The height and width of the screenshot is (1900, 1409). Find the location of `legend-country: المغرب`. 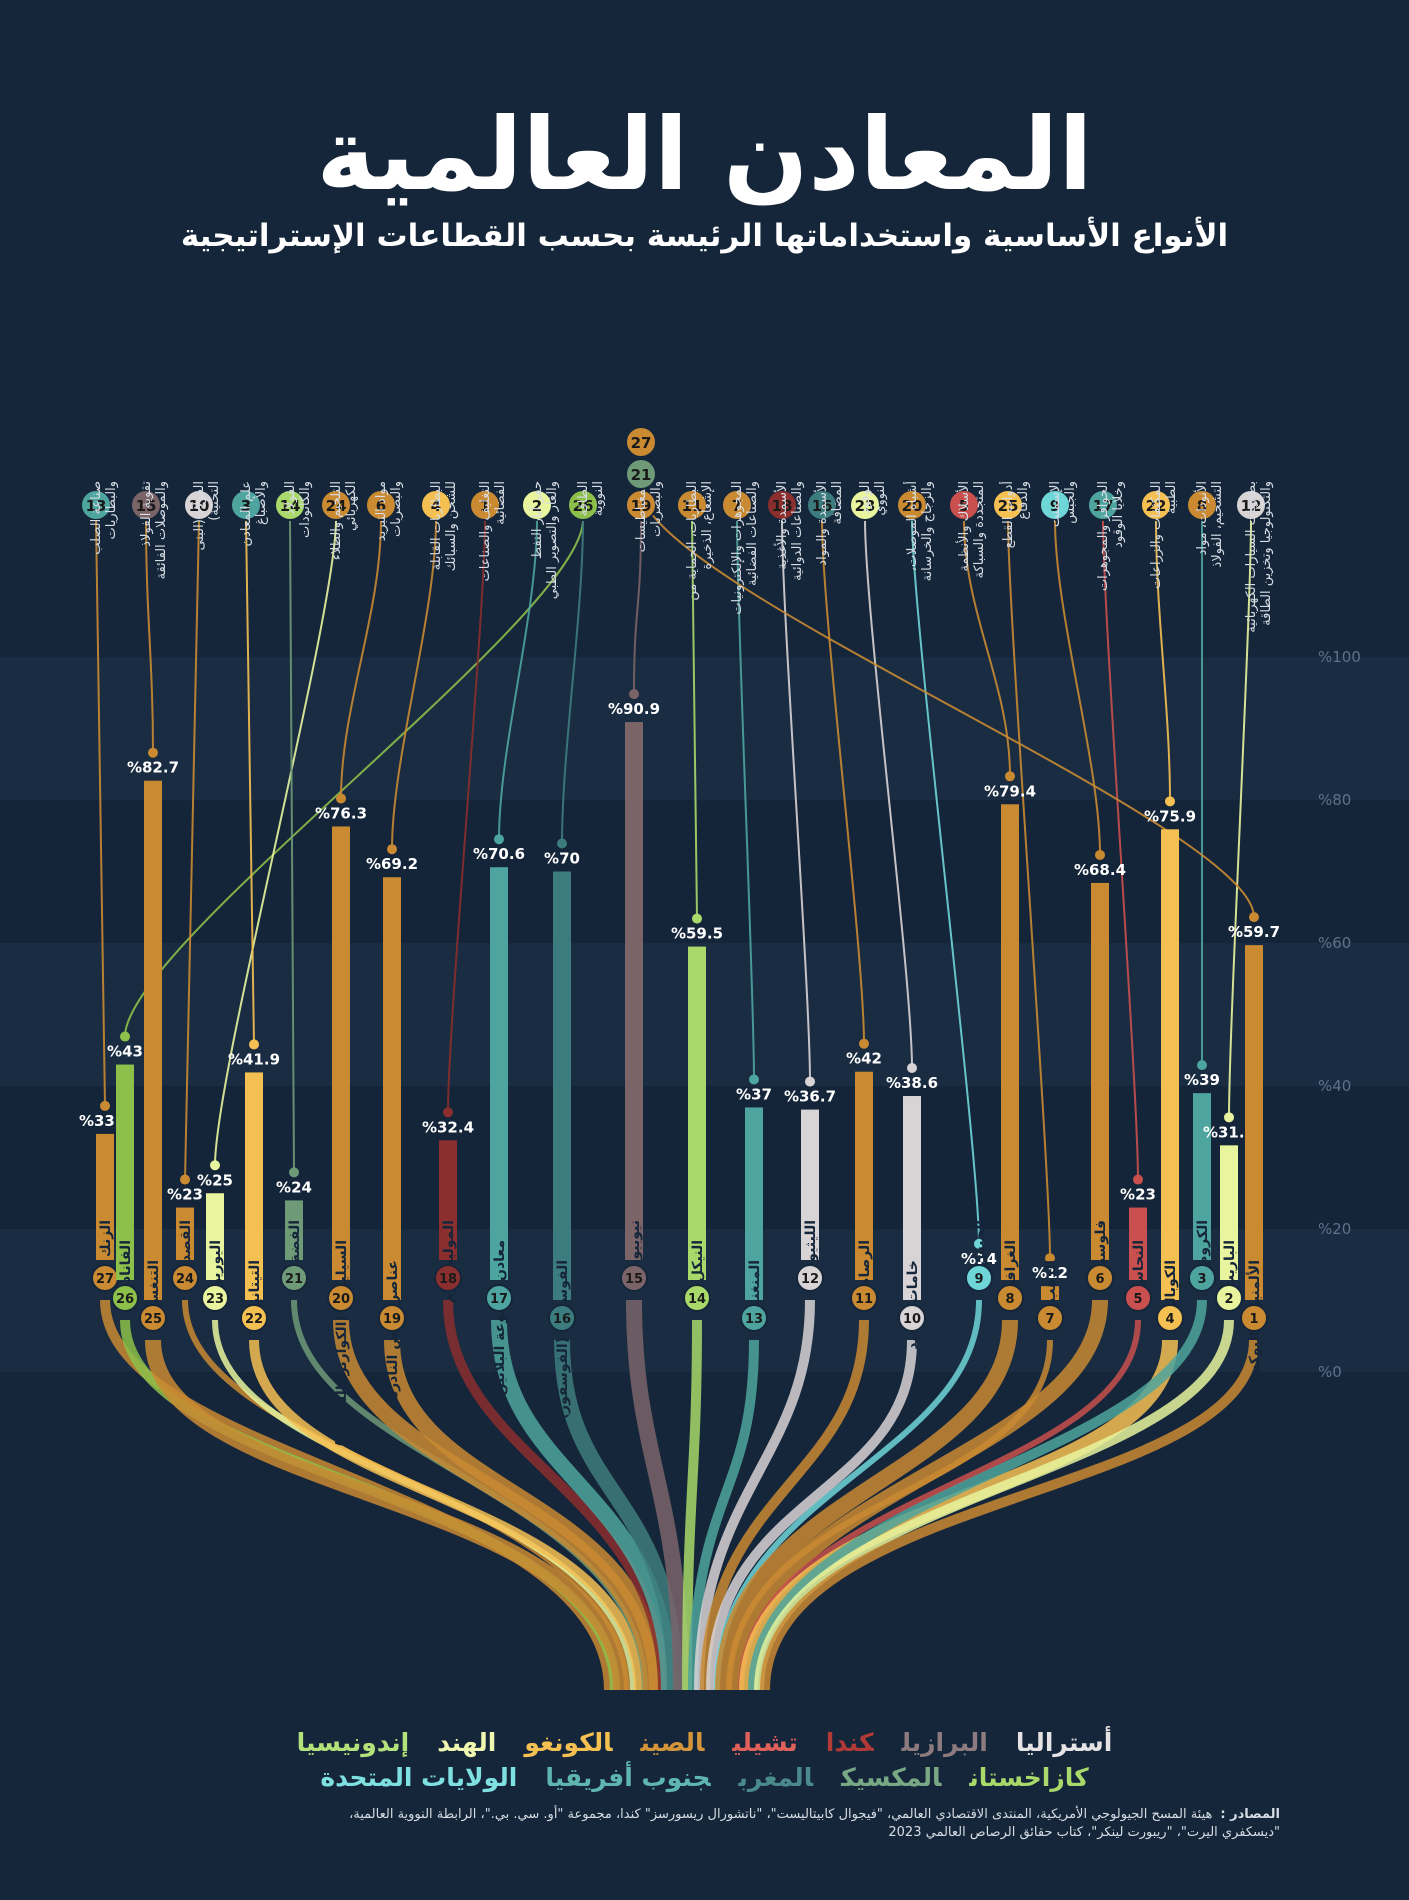

legend-country: المغرب is located at coordinates (776, 1777).